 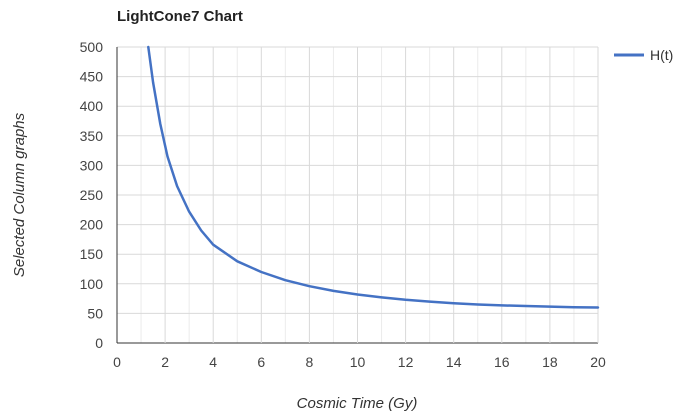 What do you see at coordinates (643, 55) in the screenshot?
I see `legend: H(t)` at bounding box center [643, 55].